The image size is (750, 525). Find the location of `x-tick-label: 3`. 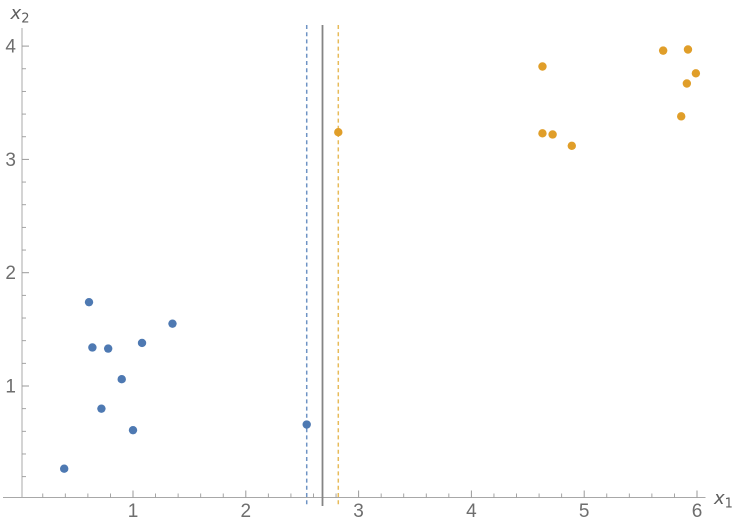

x-tick-label: 3 is located at coordinates (358, 511).